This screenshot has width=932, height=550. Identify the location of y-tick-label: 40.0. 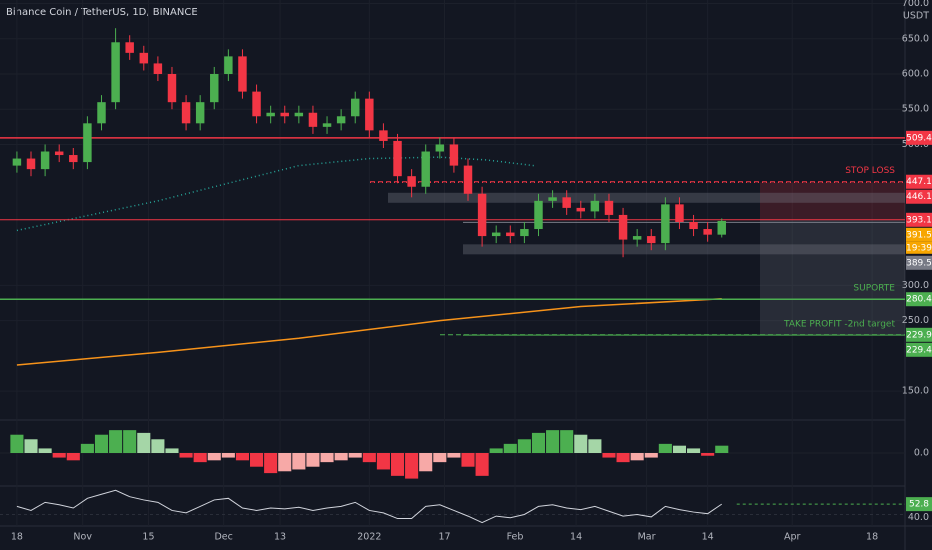
(918, 517).